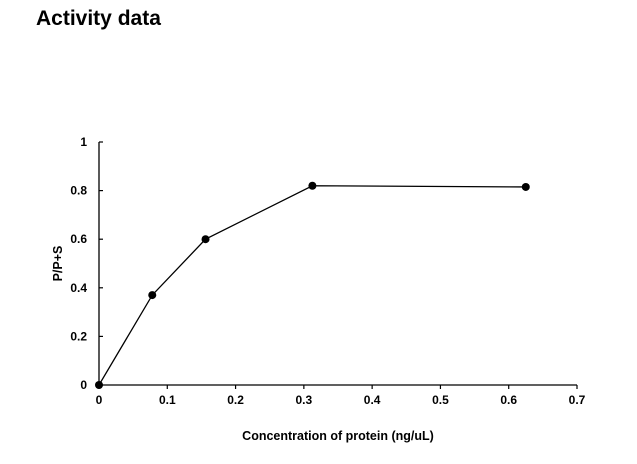  Describe the element at coordinates (338, 436) in the screenshot. I see `x-axis-label: Concentration of protein (ng/uL)` at that location.